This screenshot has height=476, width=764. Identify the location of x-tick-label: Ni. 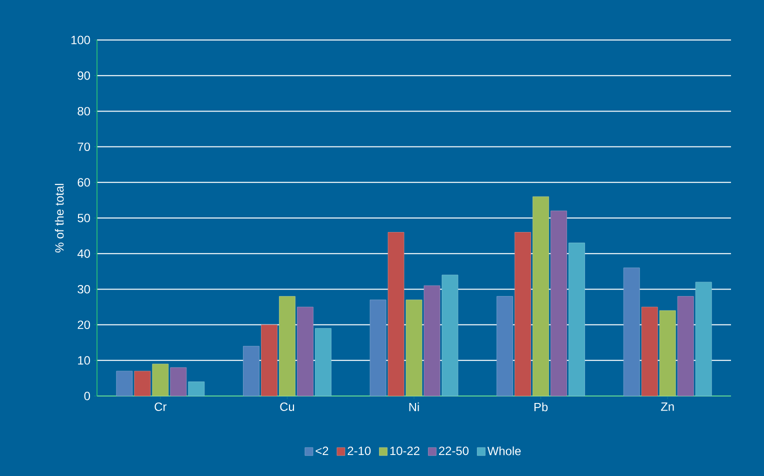
(414, 407).